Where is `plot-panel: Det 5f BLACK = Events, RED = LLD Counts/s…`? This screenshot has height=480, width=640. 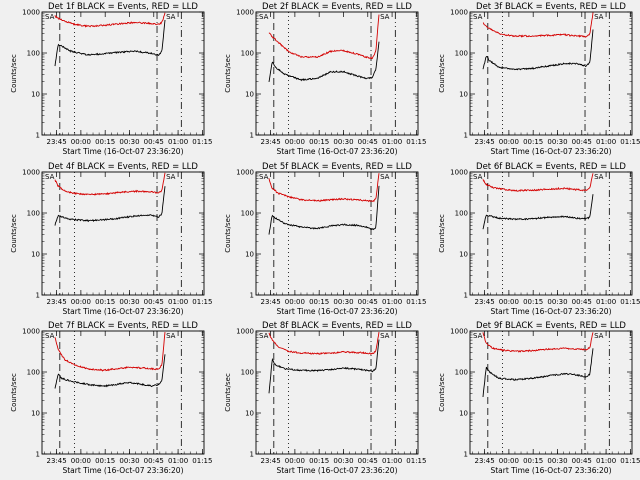
plot-panel: Det 5f BLACK = Events, RED = LLD Counts/s… is located at coordinates (325, 239).